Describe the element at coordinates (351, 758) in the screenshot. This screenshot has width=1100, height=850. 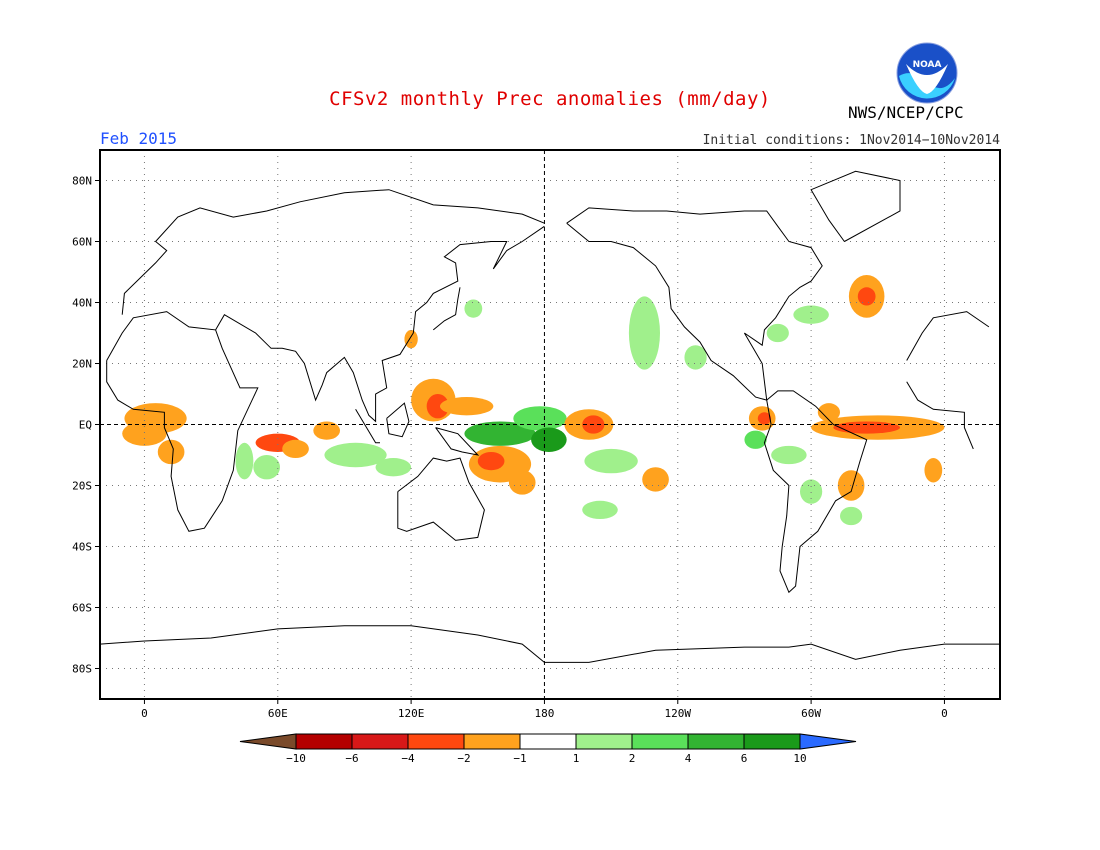
I see `colorbar-label: −6` at that location.